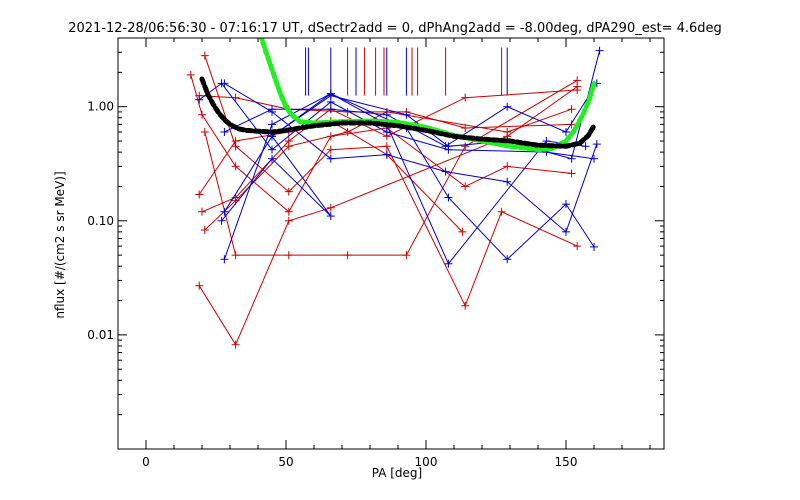 The width and height of the screenshot is (800, 500). I want to click on y-tick-label: 0.10, so click(100, 221).